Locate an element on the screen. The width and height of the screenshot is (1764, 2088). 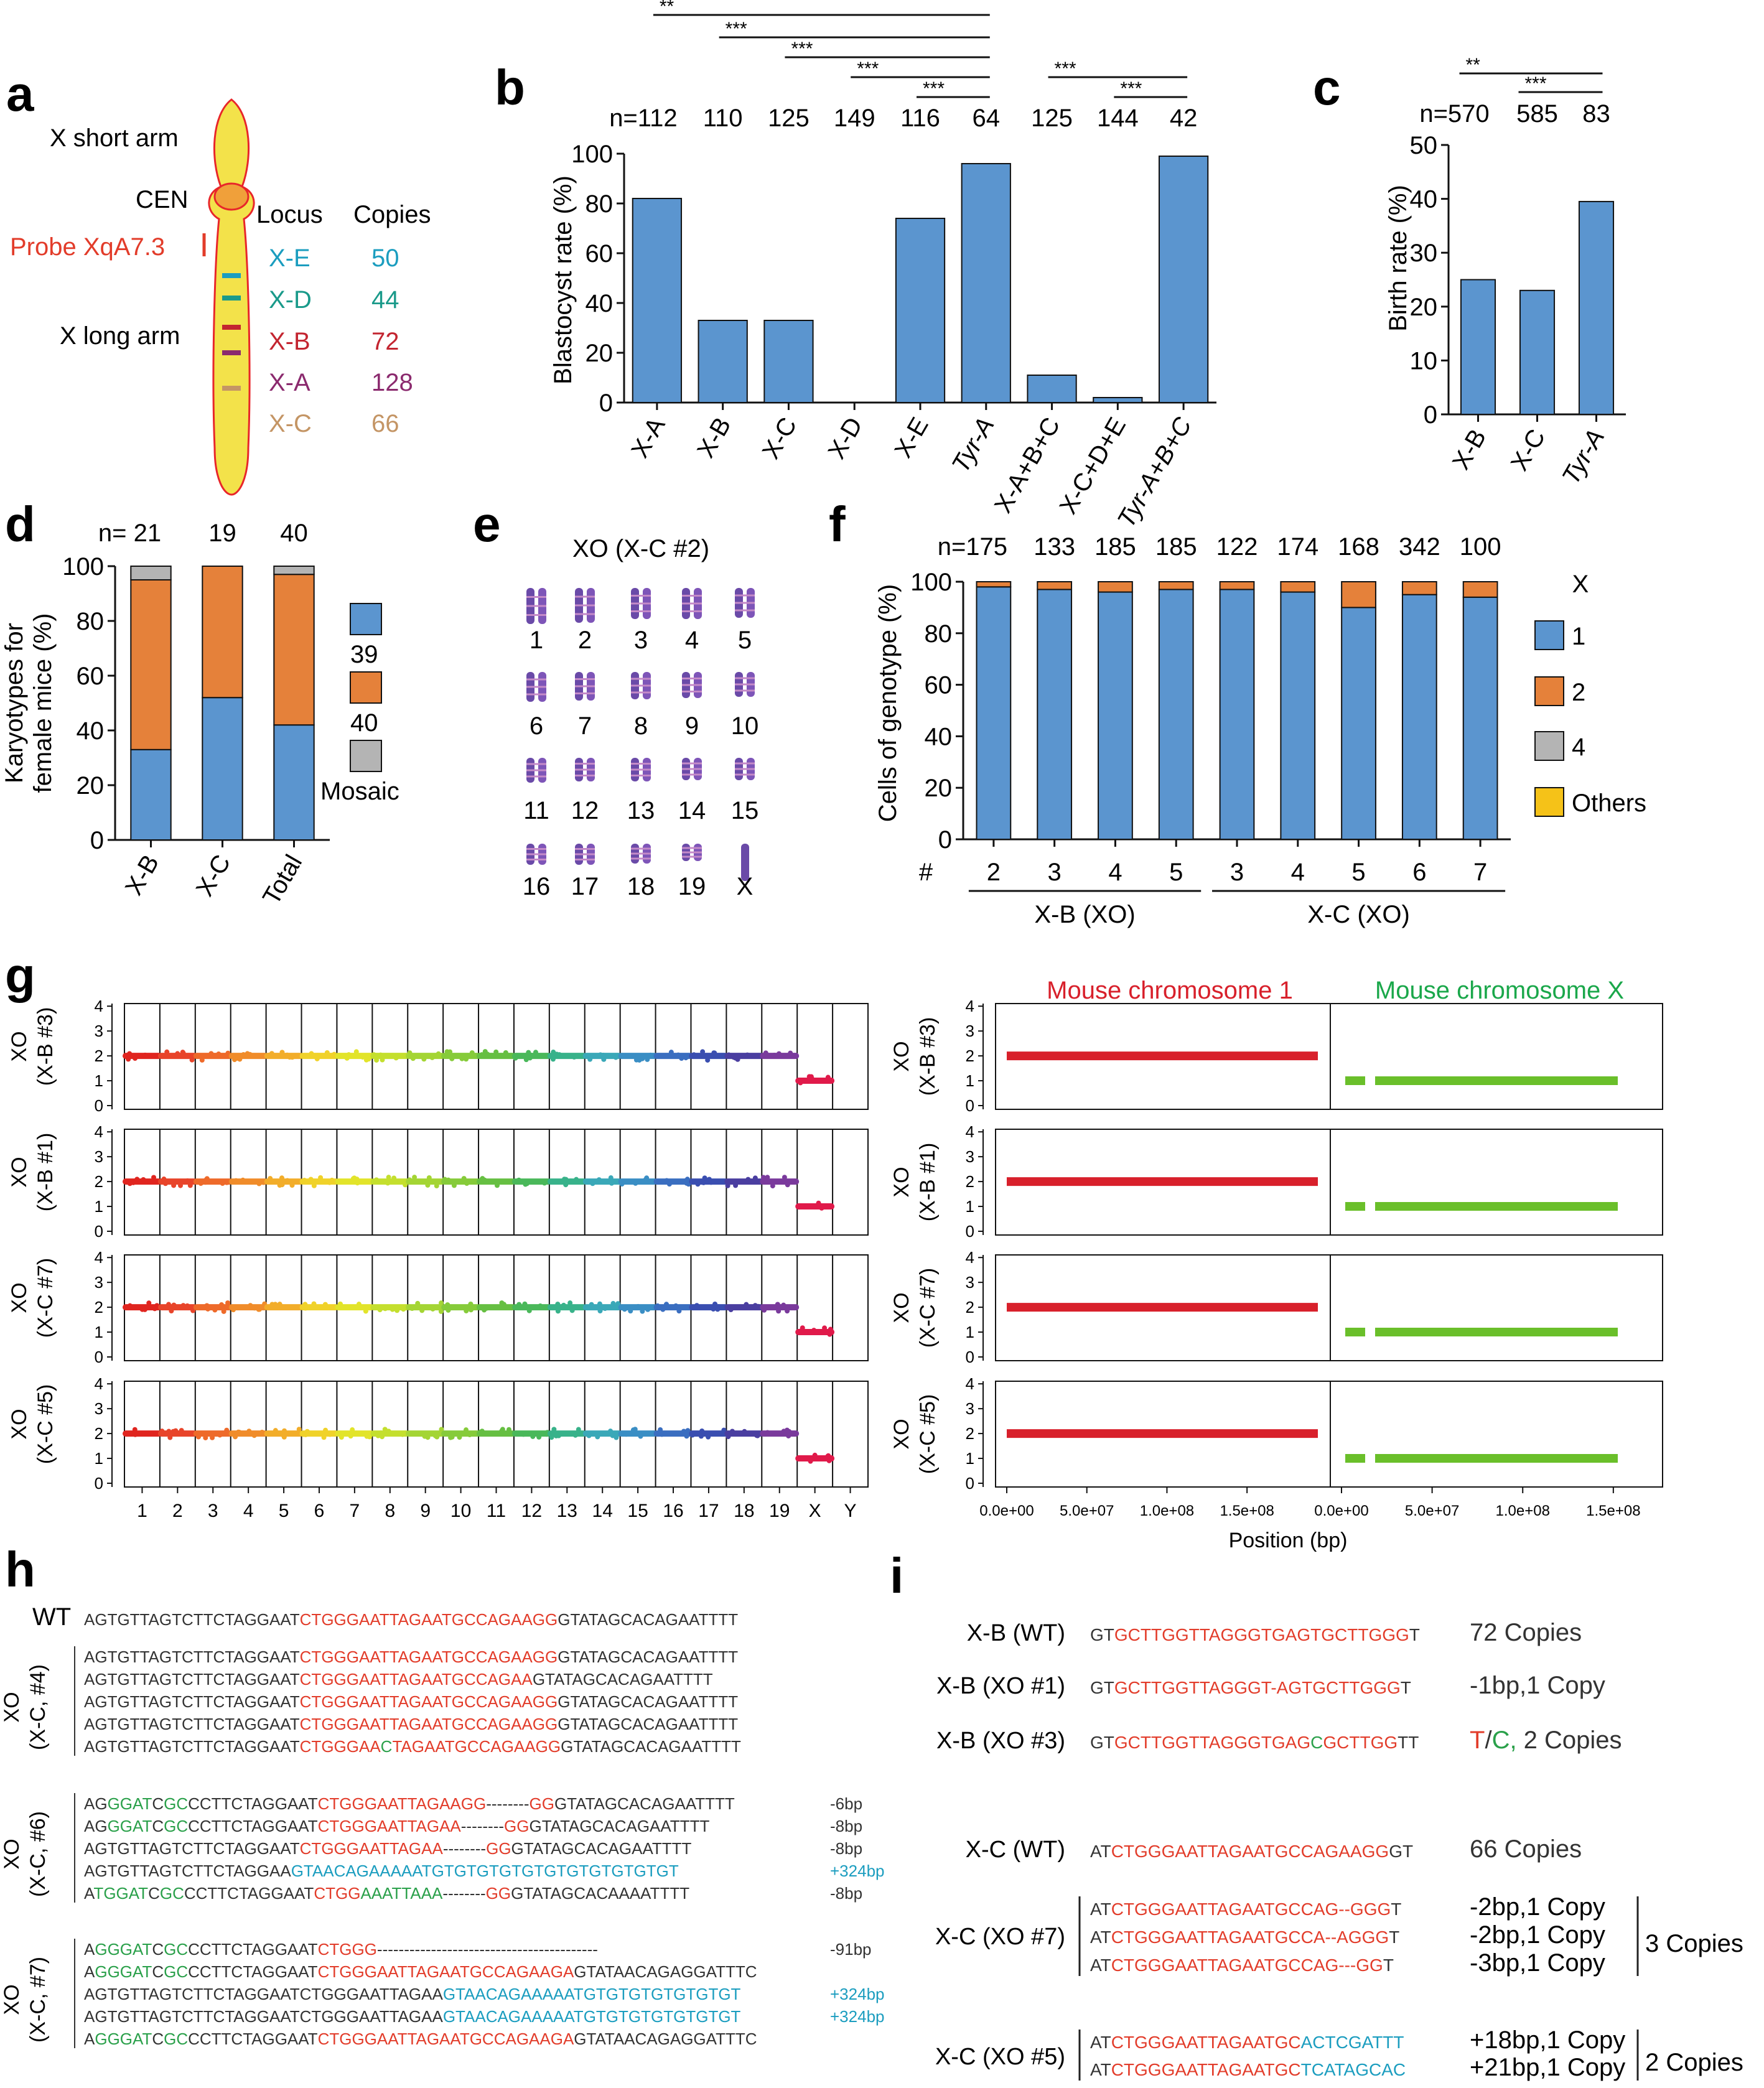
legend-label: 4 is located at coordinates (1578, 747).